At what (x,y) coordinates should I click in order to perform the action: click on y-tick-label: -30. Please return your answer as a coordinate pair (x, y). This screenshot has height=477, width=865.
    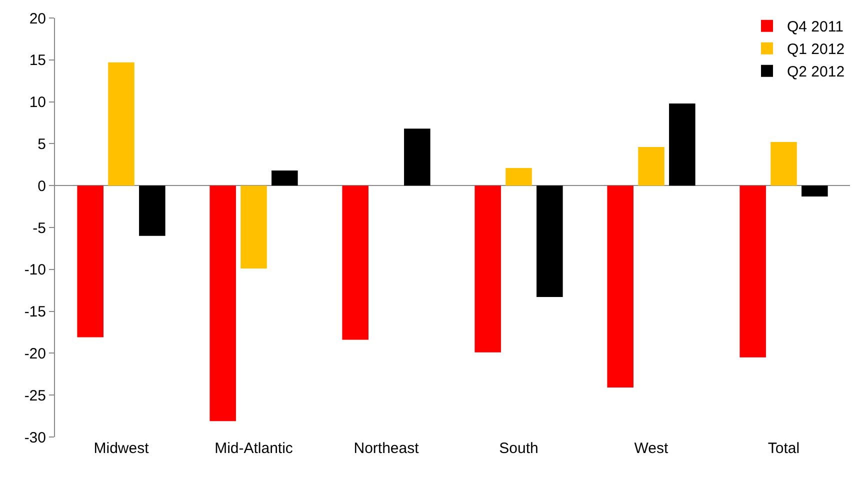
    Looking at the image, I should click on (35, 437).